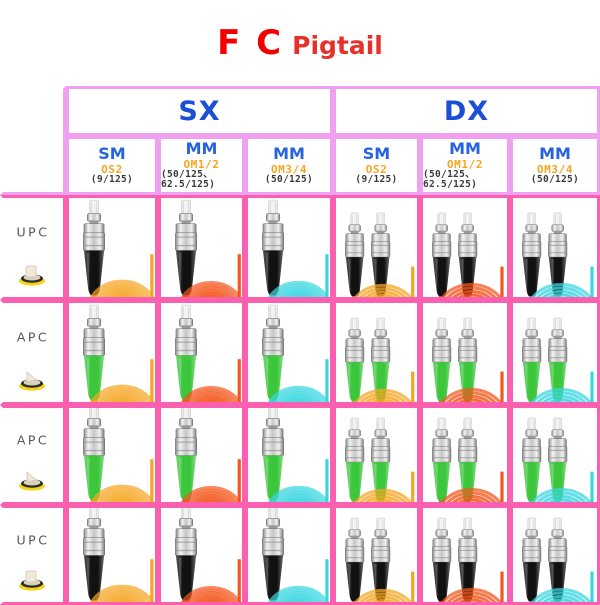  I want to click on fiber-grade-label: OS2, so click(112, 169).